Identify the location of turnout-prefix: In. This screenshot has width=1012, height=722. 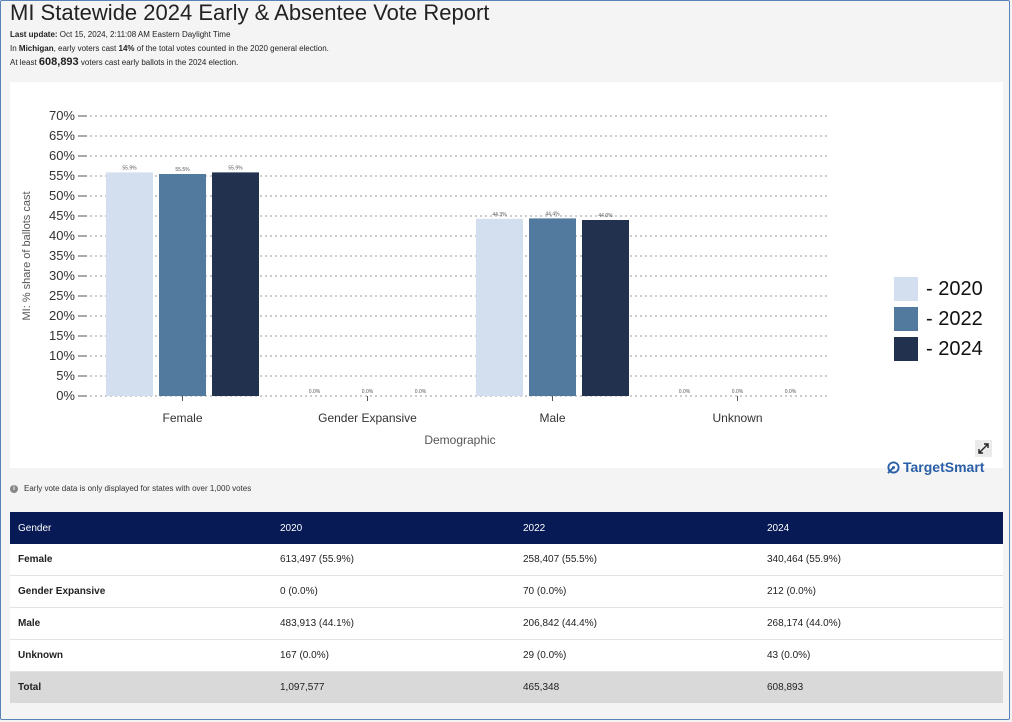
(14, 48).